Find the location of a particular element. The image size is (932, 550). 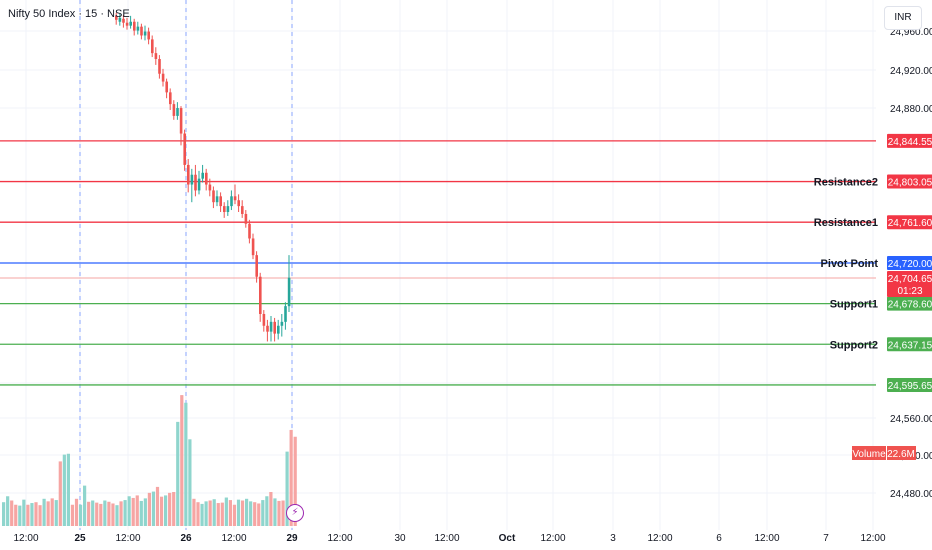

currency-button: INR is located at coordinates (903, 18).